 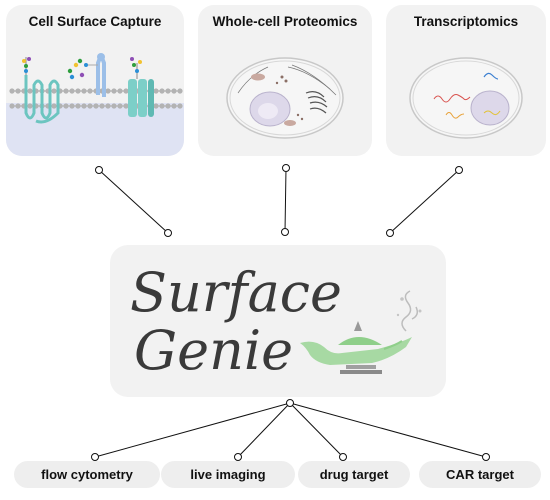 I want to click on application-live-imaging: live imaging, so click(x=228, y=474).